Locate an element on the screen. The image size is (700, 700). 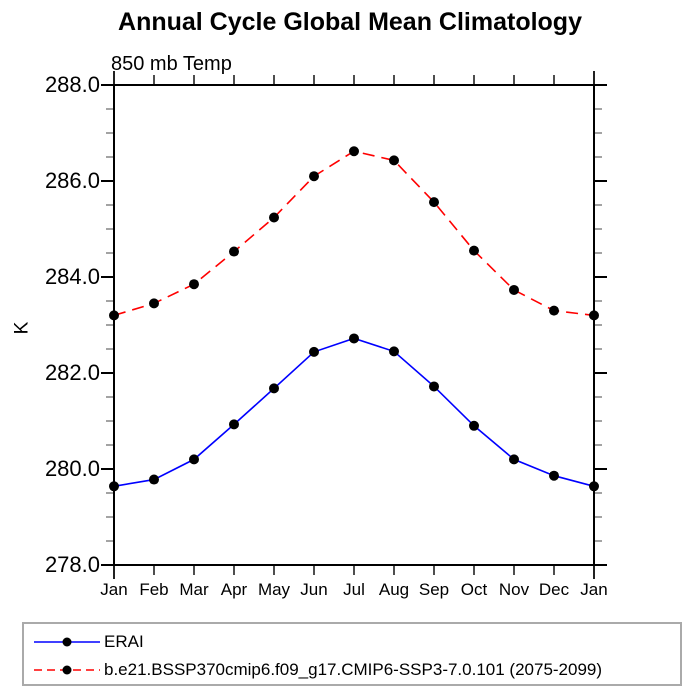
x-tick-label: Aug is located at coordinates (394, 589).